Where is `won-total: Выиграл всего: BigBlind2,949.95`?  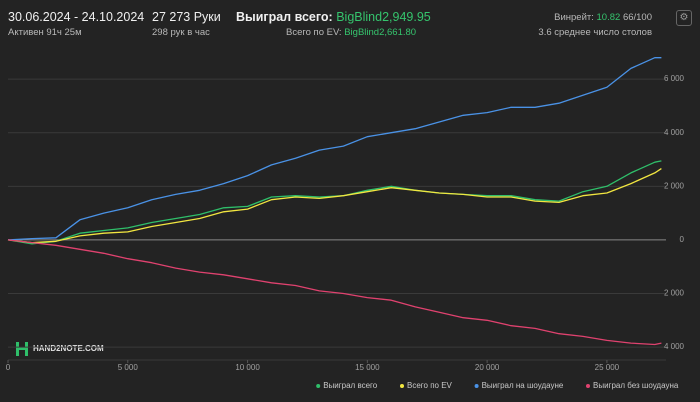 won-total: Выиграл всего: BigBlind2,949.95 is located at coordinates (333, 17).